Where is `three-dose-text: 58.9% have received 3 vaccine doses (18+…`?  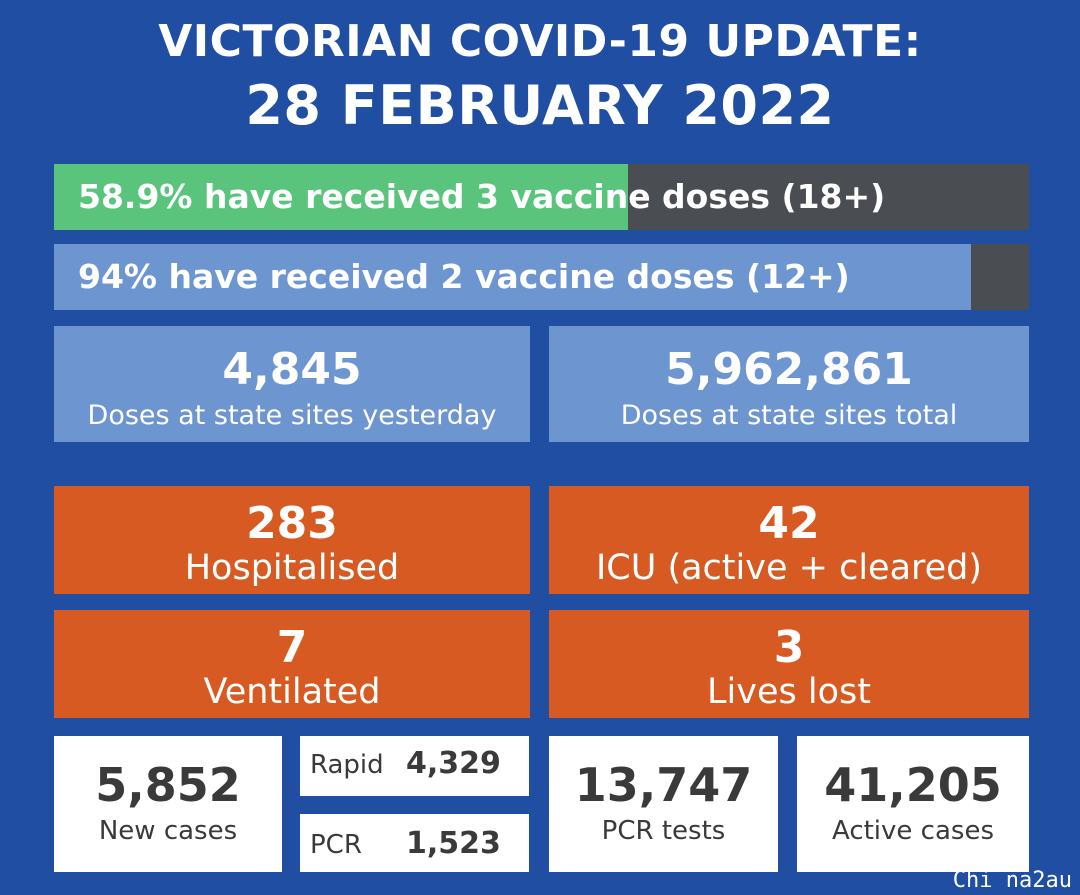
three-dose-text: 58.9% have received 3 vaccine doses (18+… is located at coordinates (482, 196).